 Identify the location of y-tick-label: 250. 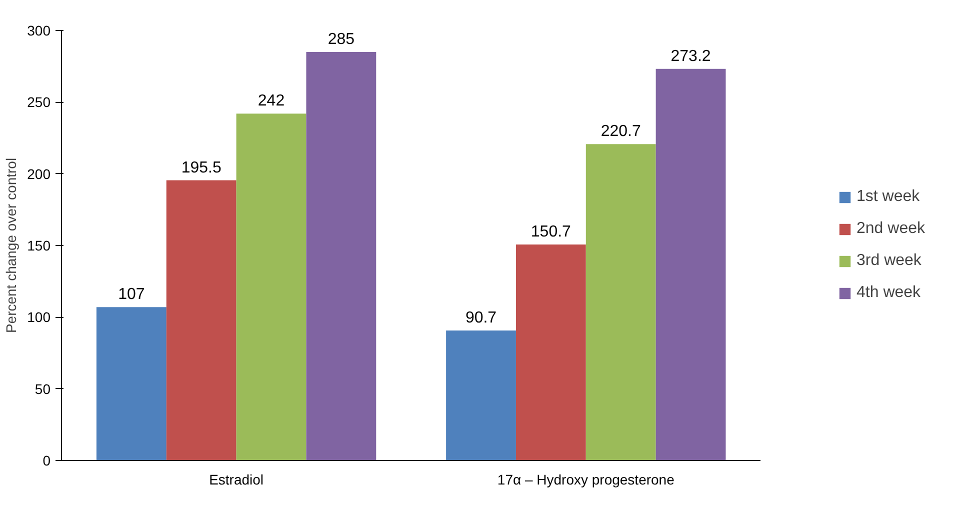
(39, 102).